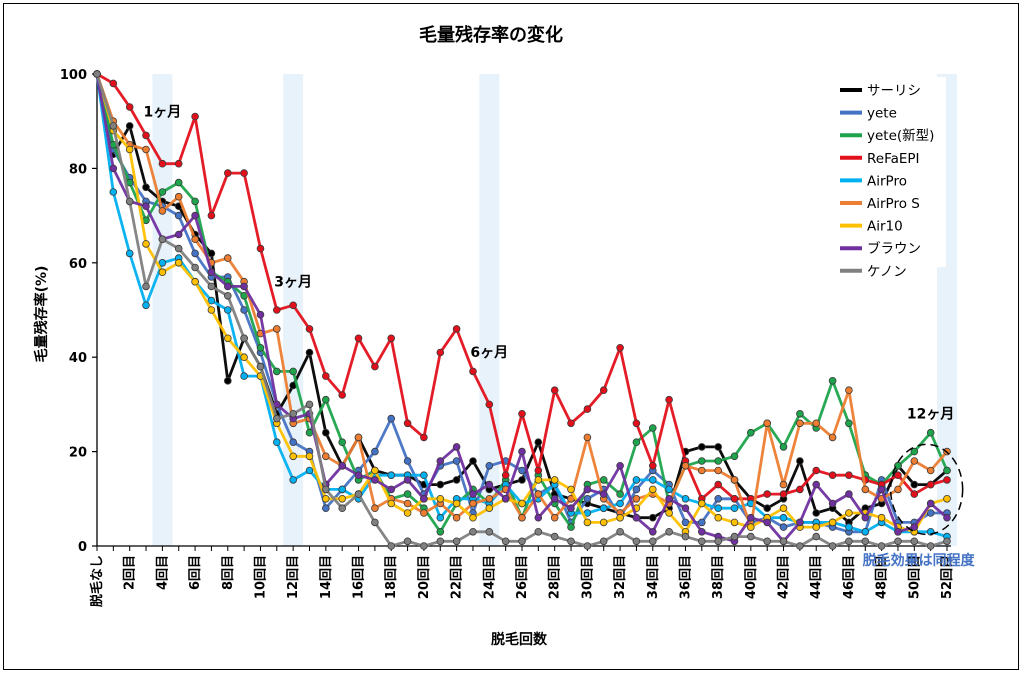  What do you see at coordinates (162, 310) in the screenshot?
I see `highlight-band` at bounding box center [162, 310].